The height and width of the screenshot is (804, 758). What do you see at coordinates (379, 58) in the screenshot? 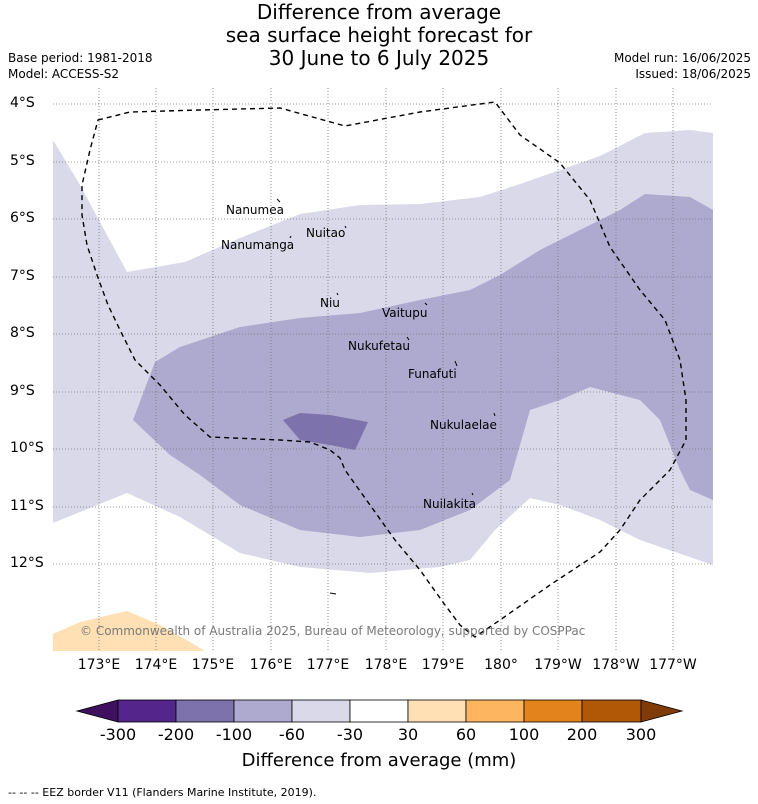
I see `title-line-3: 30 June to 6 July 2025` at bounding box center [379, 58].